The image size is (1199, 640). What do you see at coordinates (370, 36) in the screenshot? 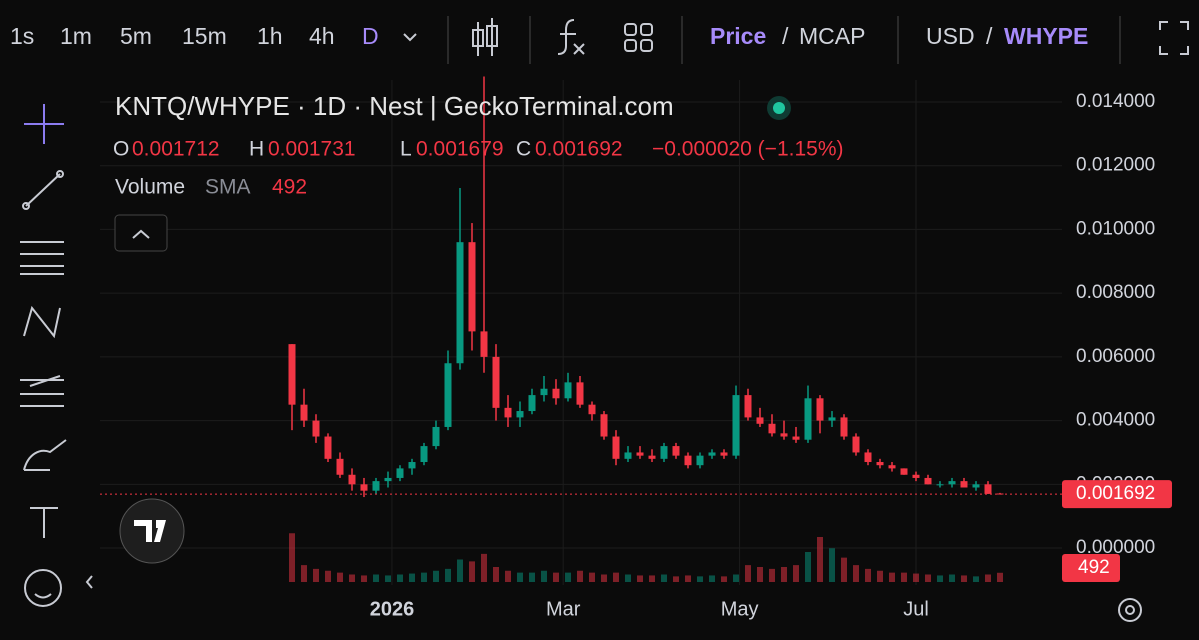
I see `timeframe: D` at bounding box center [370, 36].